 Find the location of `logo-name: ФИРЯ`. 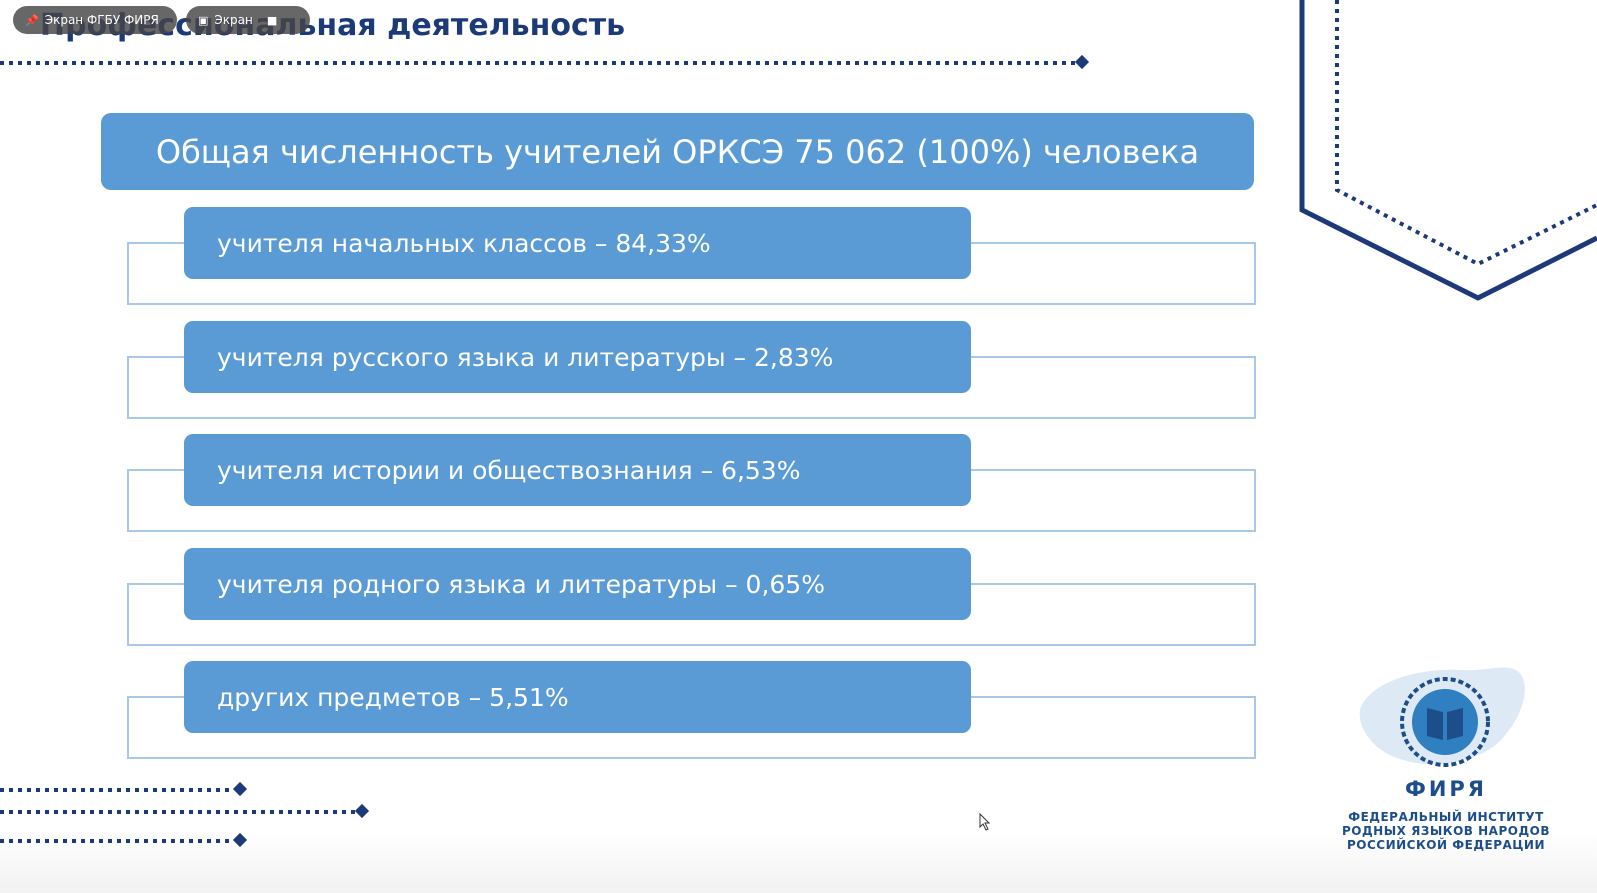

logo-name: ФИРЯ is located at coordinates (1446, 789).